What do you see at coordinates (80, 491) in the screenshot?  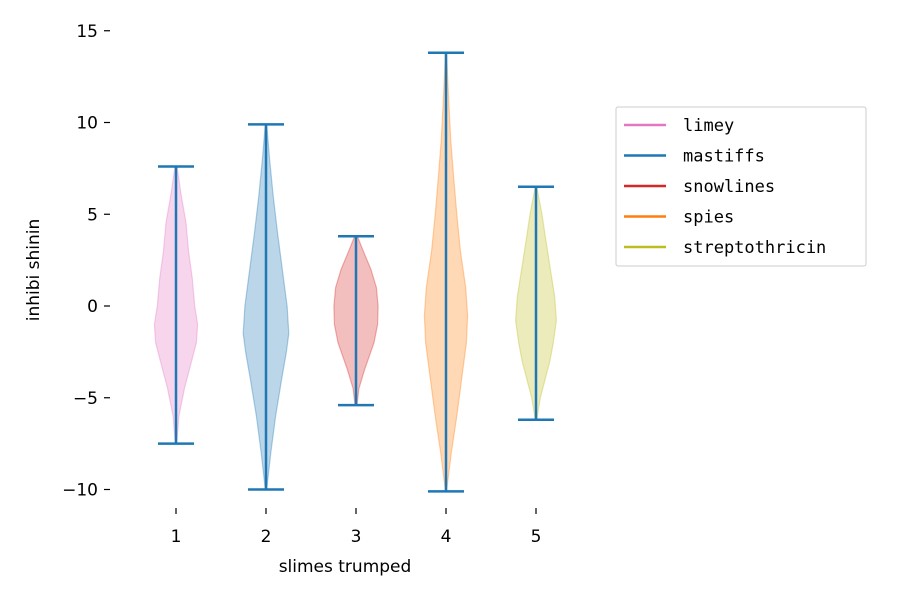 I see `y-tick-label: −10` at bounding box center [80, 491].